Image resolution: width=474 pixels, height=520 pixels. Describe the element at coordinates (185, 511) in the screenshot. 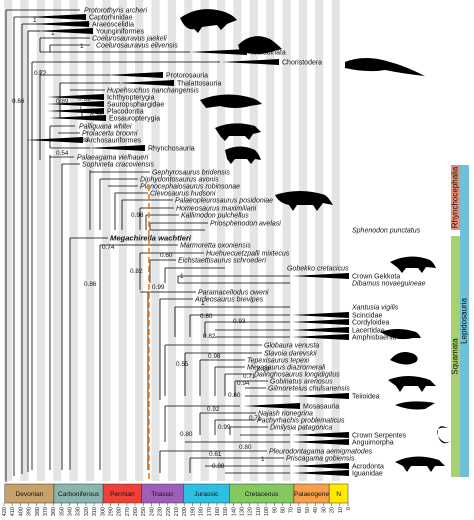

I see `tick-label: 200` at that location.